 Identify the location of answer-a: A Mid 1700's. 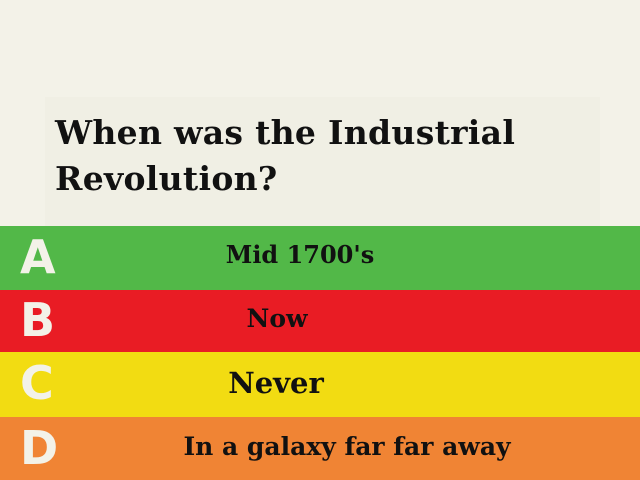
(320, 258).